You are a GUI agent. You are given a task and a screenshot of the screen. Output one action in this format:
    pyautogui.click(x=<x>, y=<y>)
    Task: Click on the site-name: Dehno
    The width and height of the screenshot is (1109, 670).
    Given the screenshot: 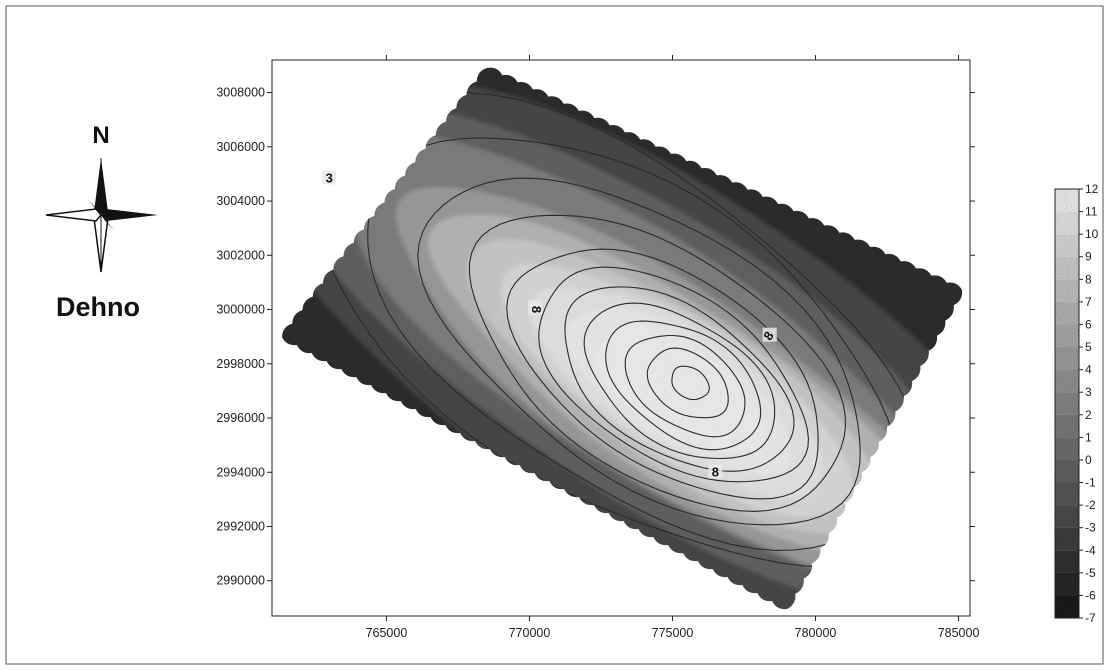 What is the action you would take?
    pyautogui.click(x=98, y=307)
    